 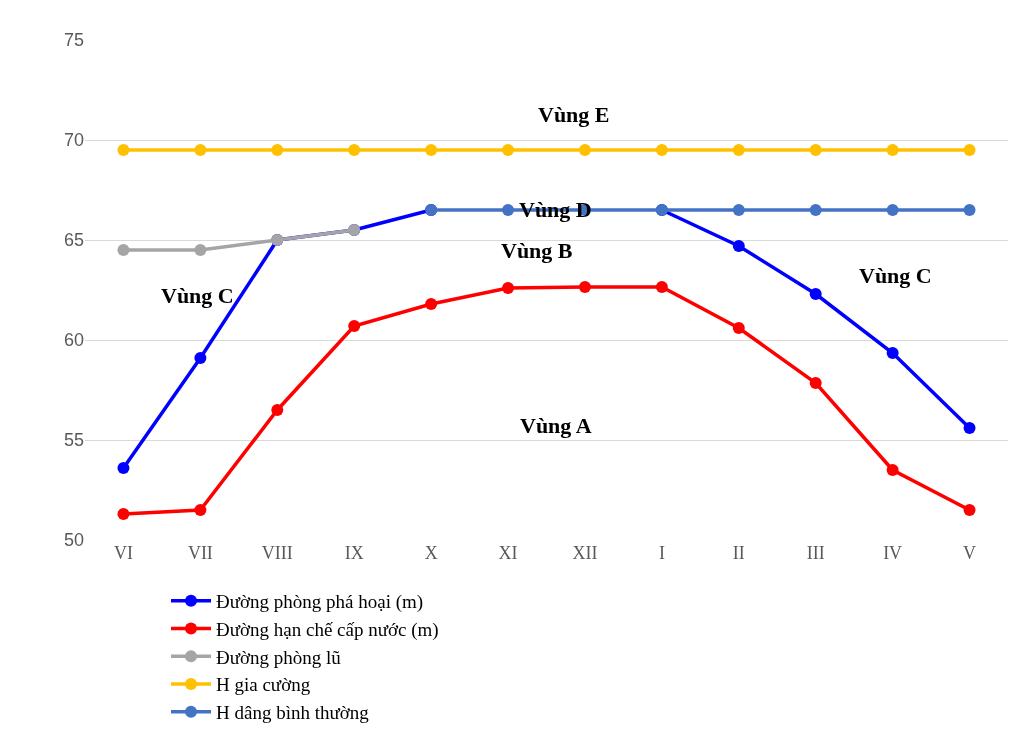 I want to click on legend-label: Đường phòng lũ, so click(x=279, y=657).